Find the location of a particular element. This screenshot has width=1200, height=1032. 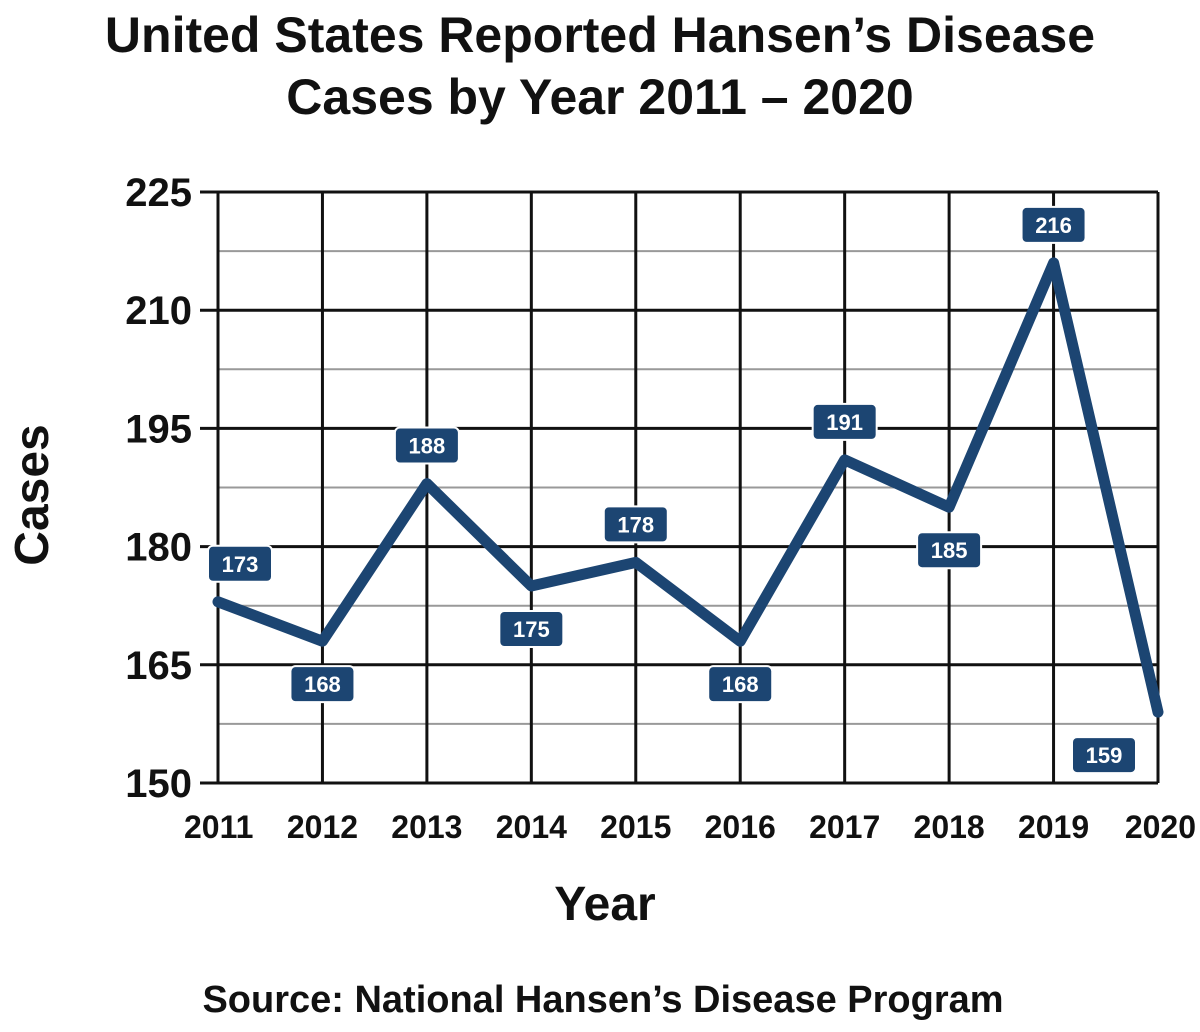

y-tick-label: 210 is located at coordinates (158, 311).